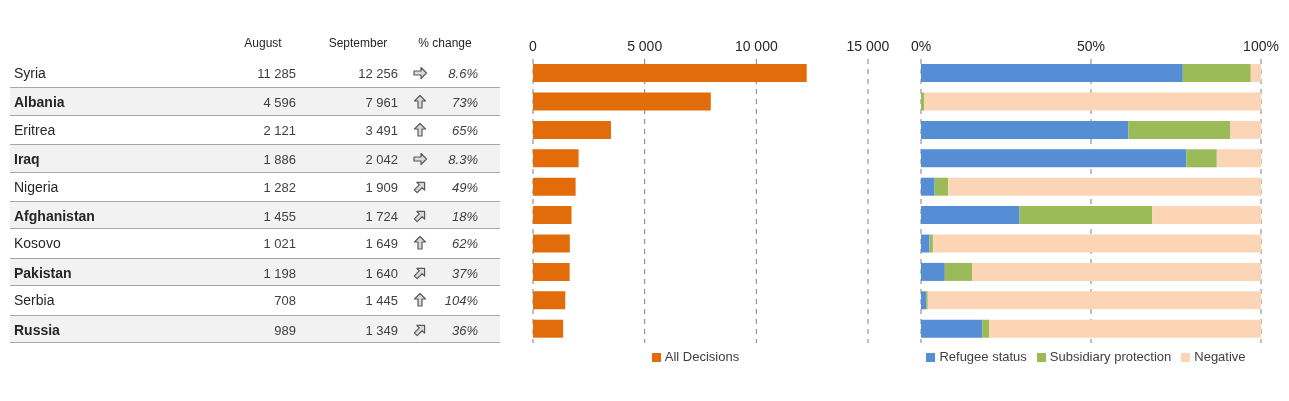 The height and width of the screenshot is (401, 1289). Describe the element at coordinates (279, 130) in the screenshot. I see `data-label: 2 121` at that location.